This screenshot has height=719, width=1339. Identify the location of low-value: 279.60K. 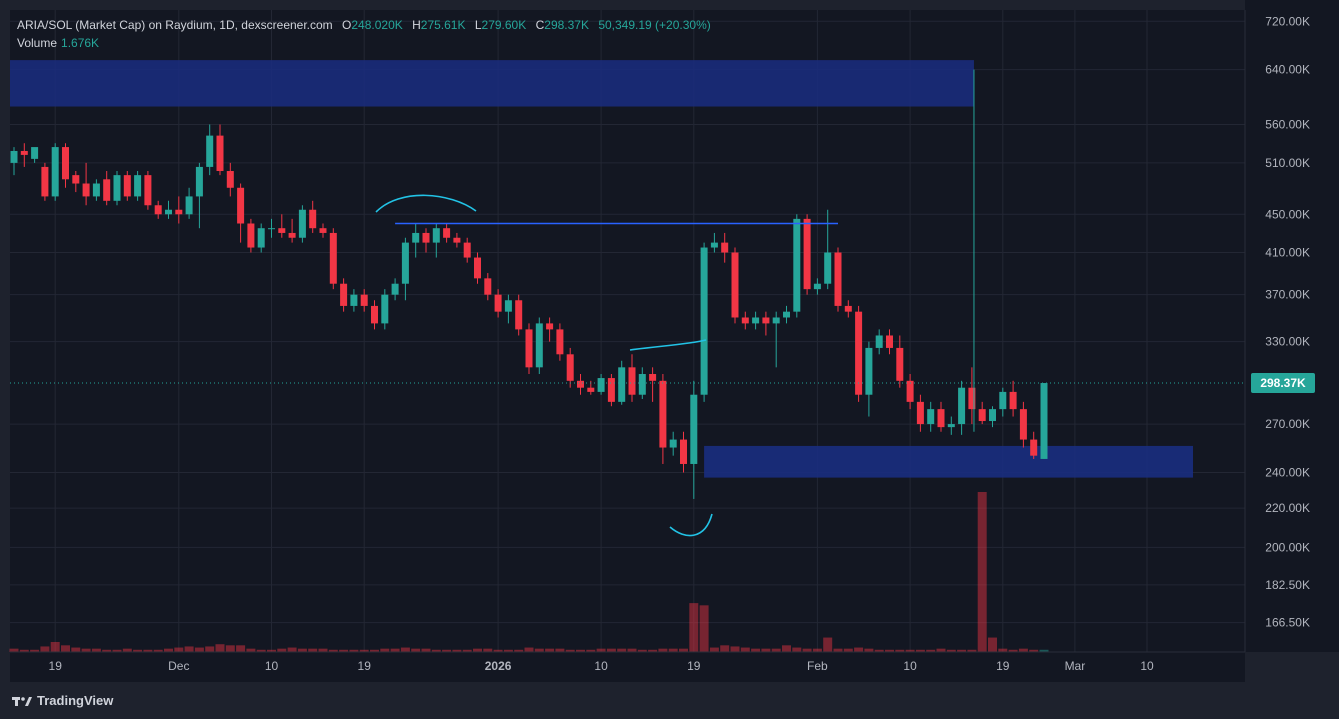
(504, 25).